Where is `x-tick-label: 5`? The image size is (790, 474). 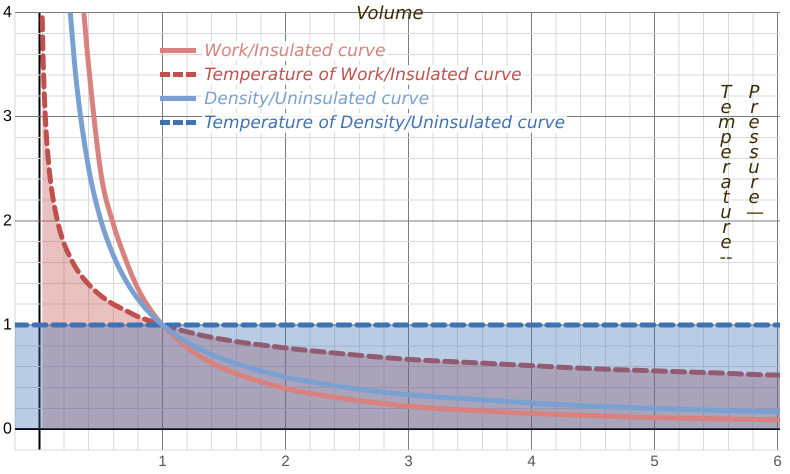
x-tick-label: 5 is located at coordinates (654, 461).